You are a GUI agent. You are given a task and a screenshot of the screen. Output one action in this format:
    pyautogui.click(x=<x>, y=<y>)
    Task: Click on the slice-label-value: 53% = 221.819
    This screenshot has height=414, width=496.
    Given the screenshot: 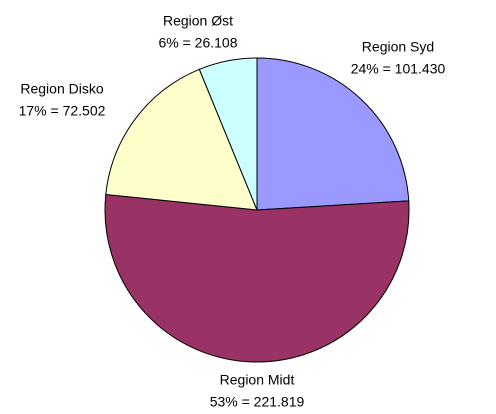 What is the action you would take?
    pyautogui.click(x=257, y=402)
    